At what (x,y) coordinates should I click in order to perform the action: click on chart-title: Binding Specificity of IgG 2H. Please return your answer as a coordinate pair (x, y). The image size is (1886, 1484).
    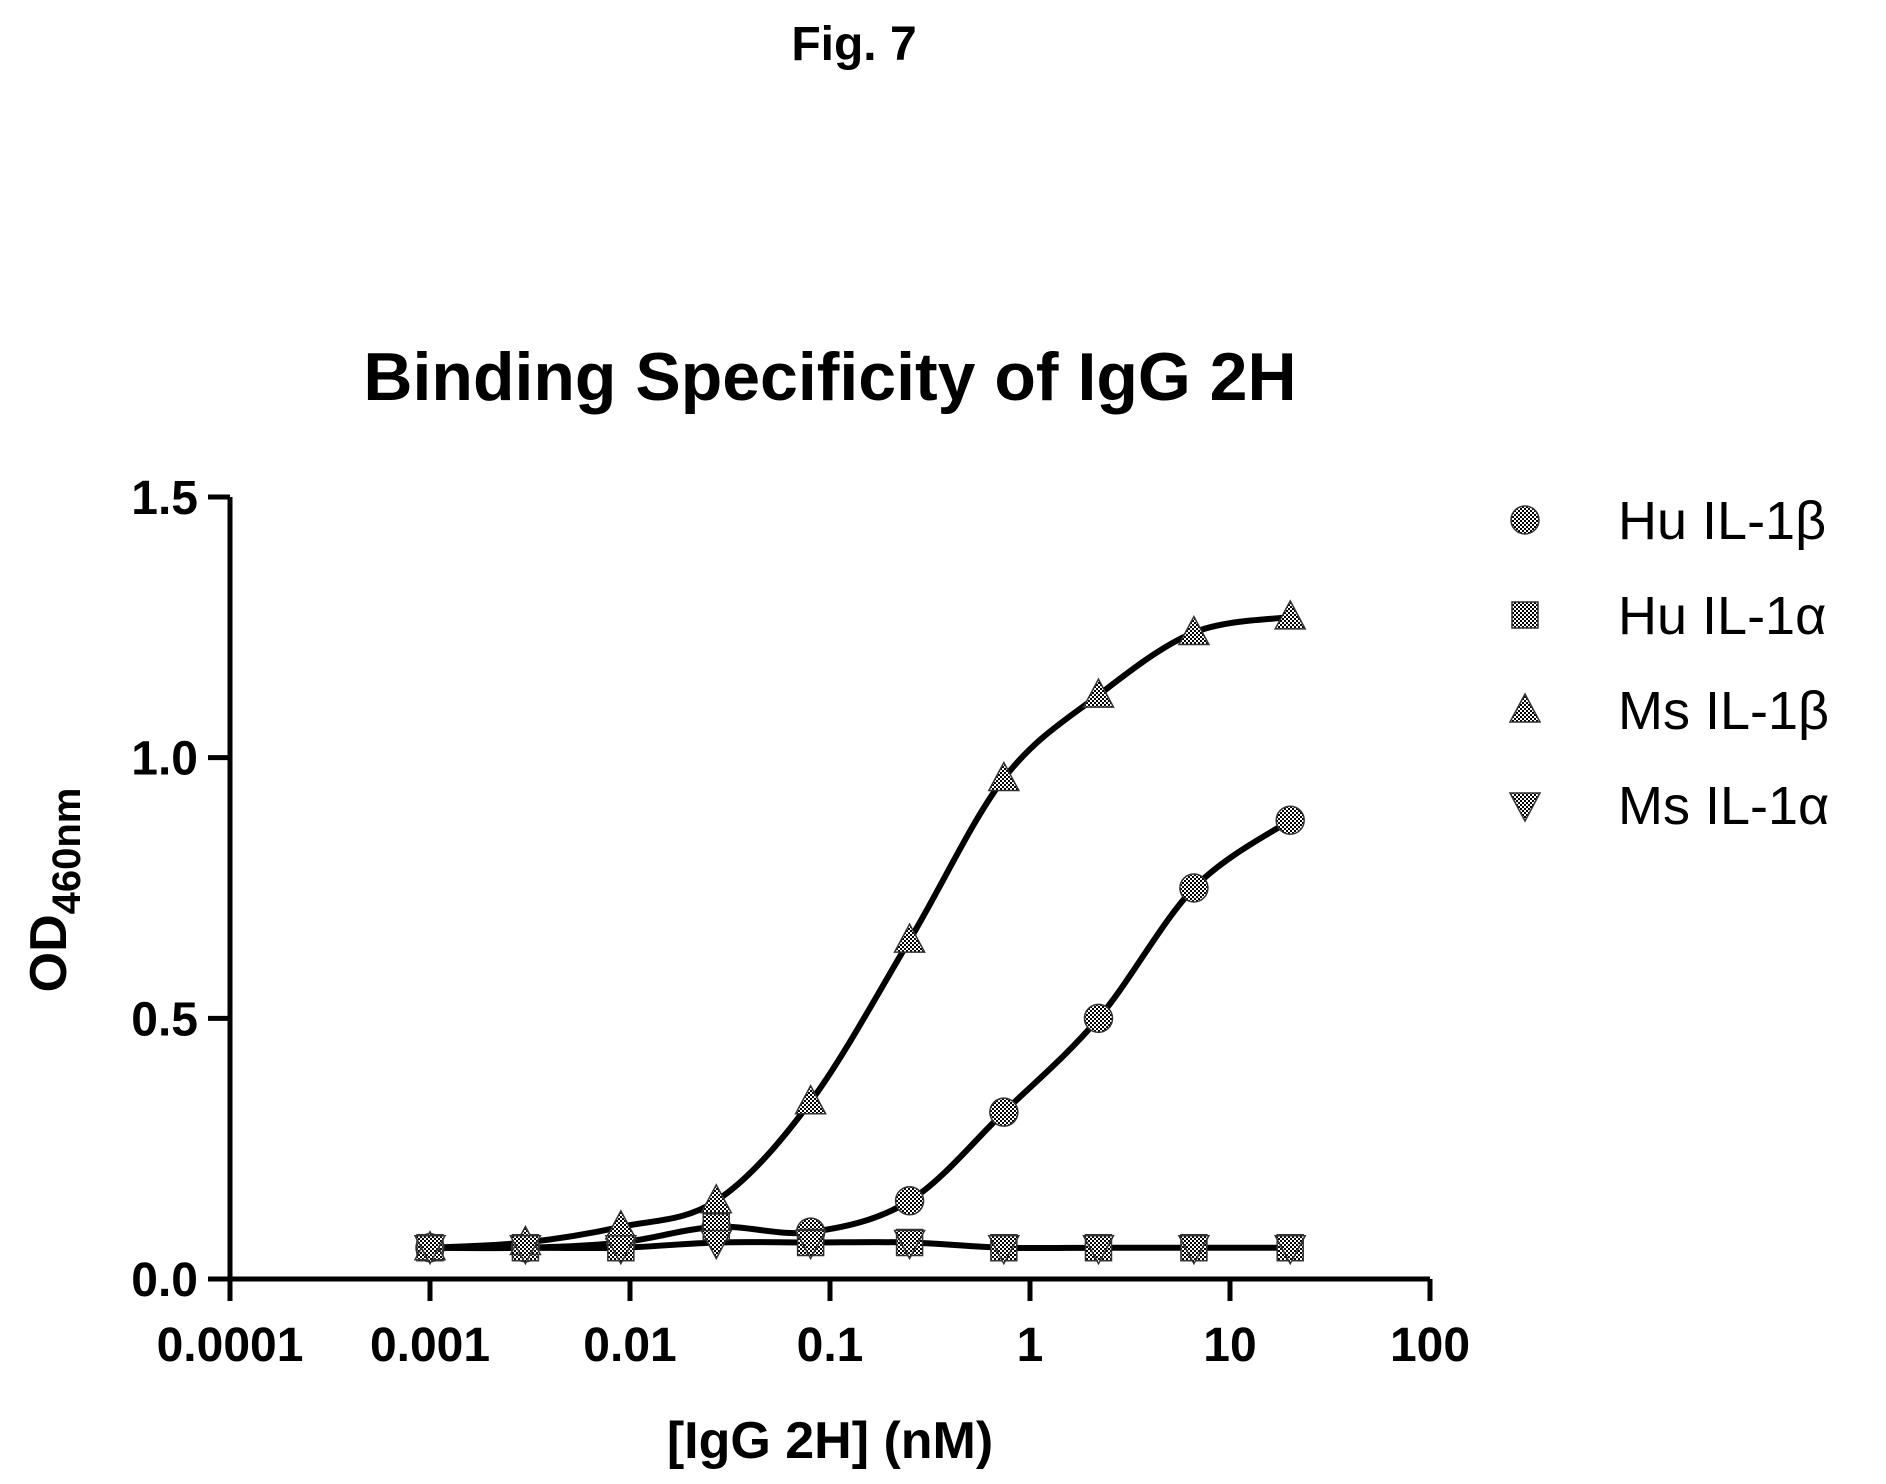
    Looking at the image, I should click on (829, 377).